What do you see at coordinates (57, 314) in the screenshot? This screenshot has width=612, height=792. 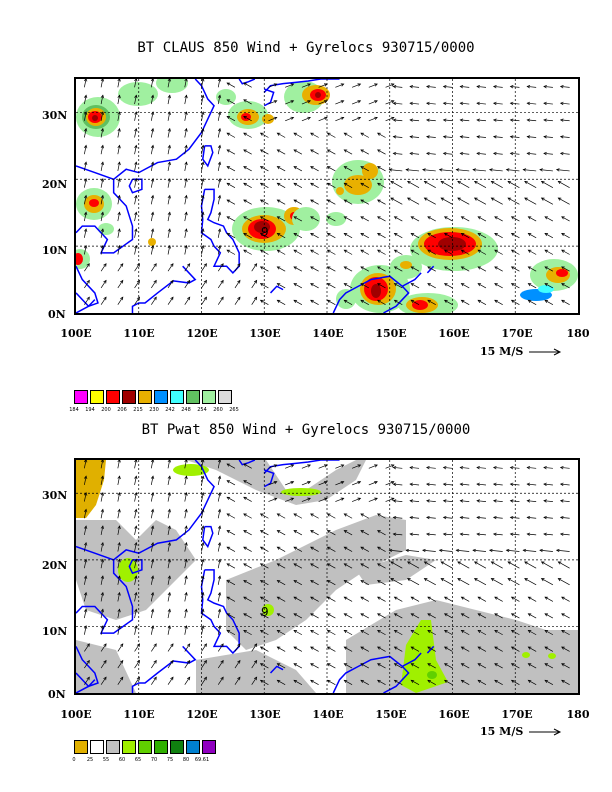 I see `lat-label: 0N` at bounding box center [57, 314].